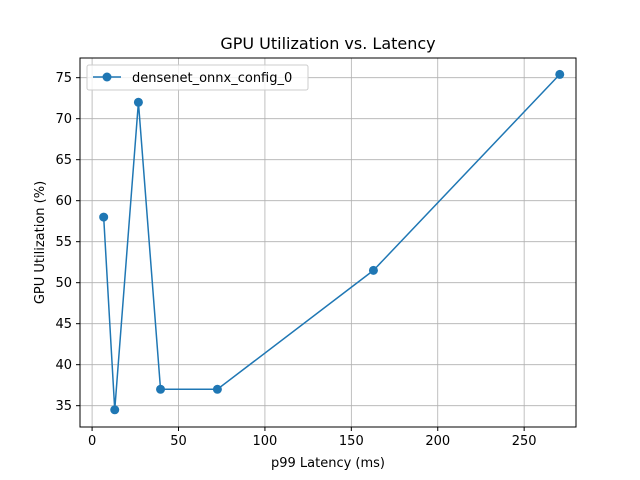  Describe the element at coordinates (63, 406) in the screenshot. I see `y-tick-label: 35` at that location.